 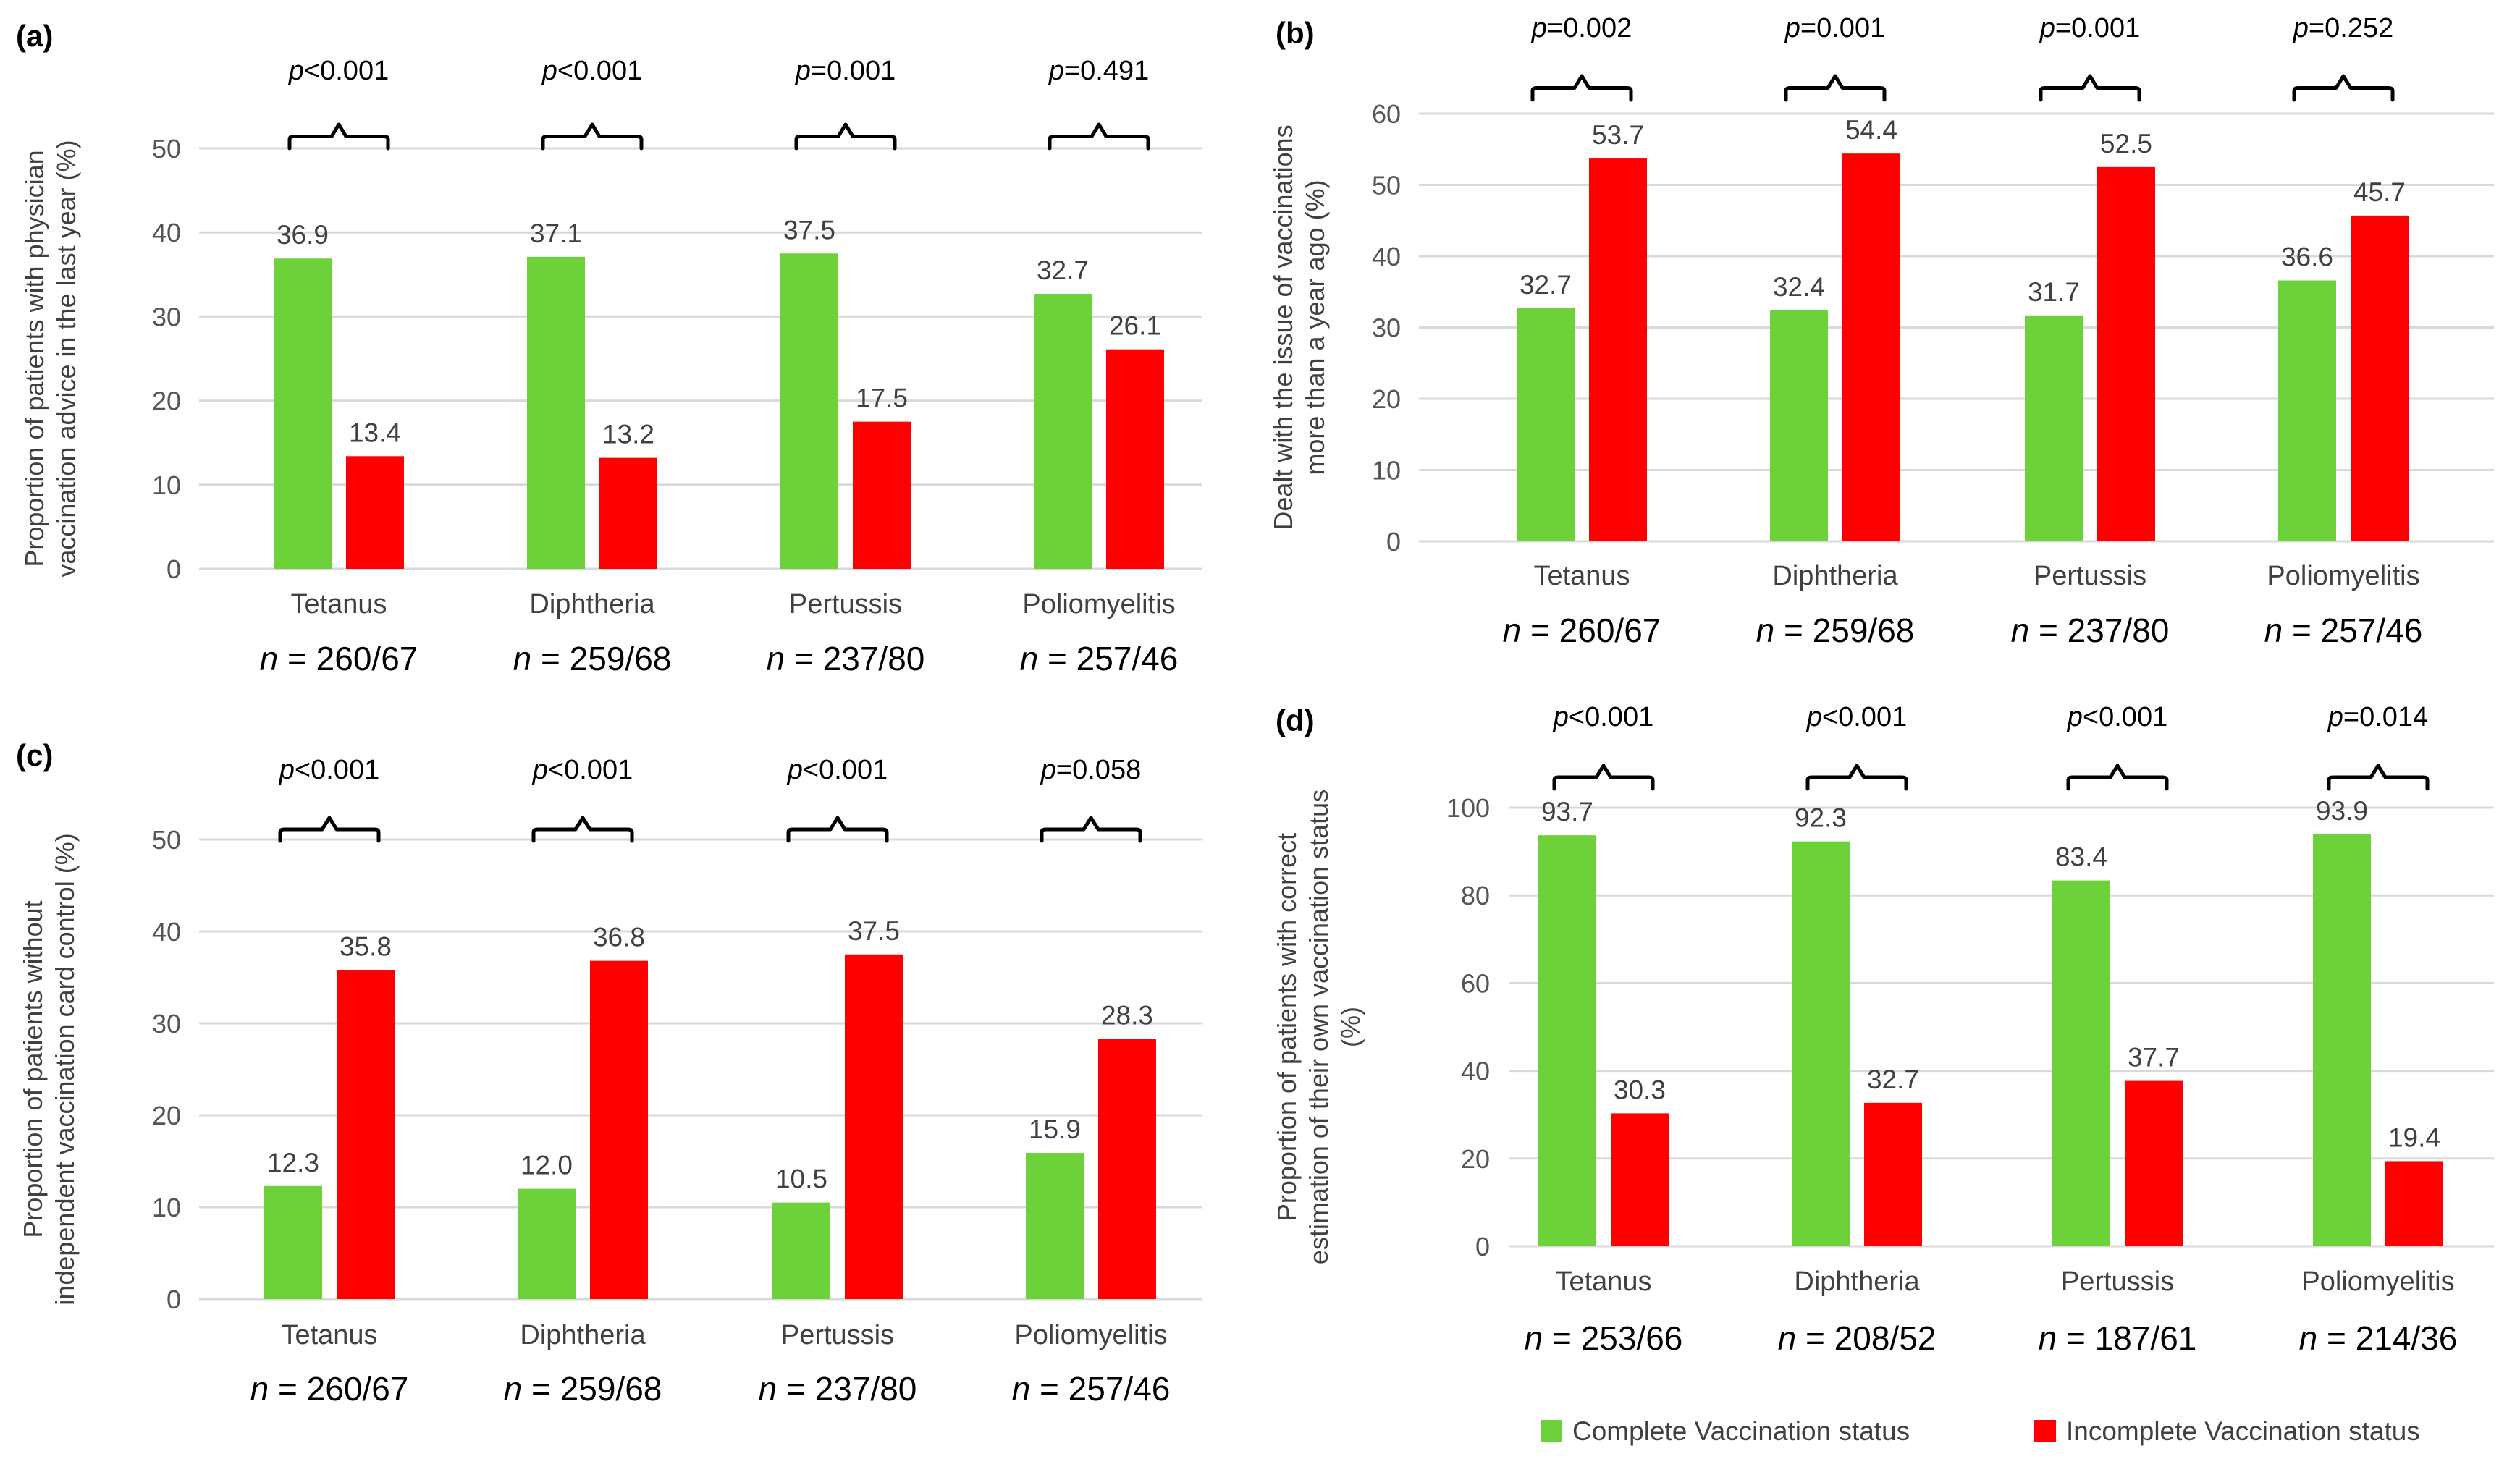 I want to click on legend-swatch-incomplete, so click(x=2045, y=1431).